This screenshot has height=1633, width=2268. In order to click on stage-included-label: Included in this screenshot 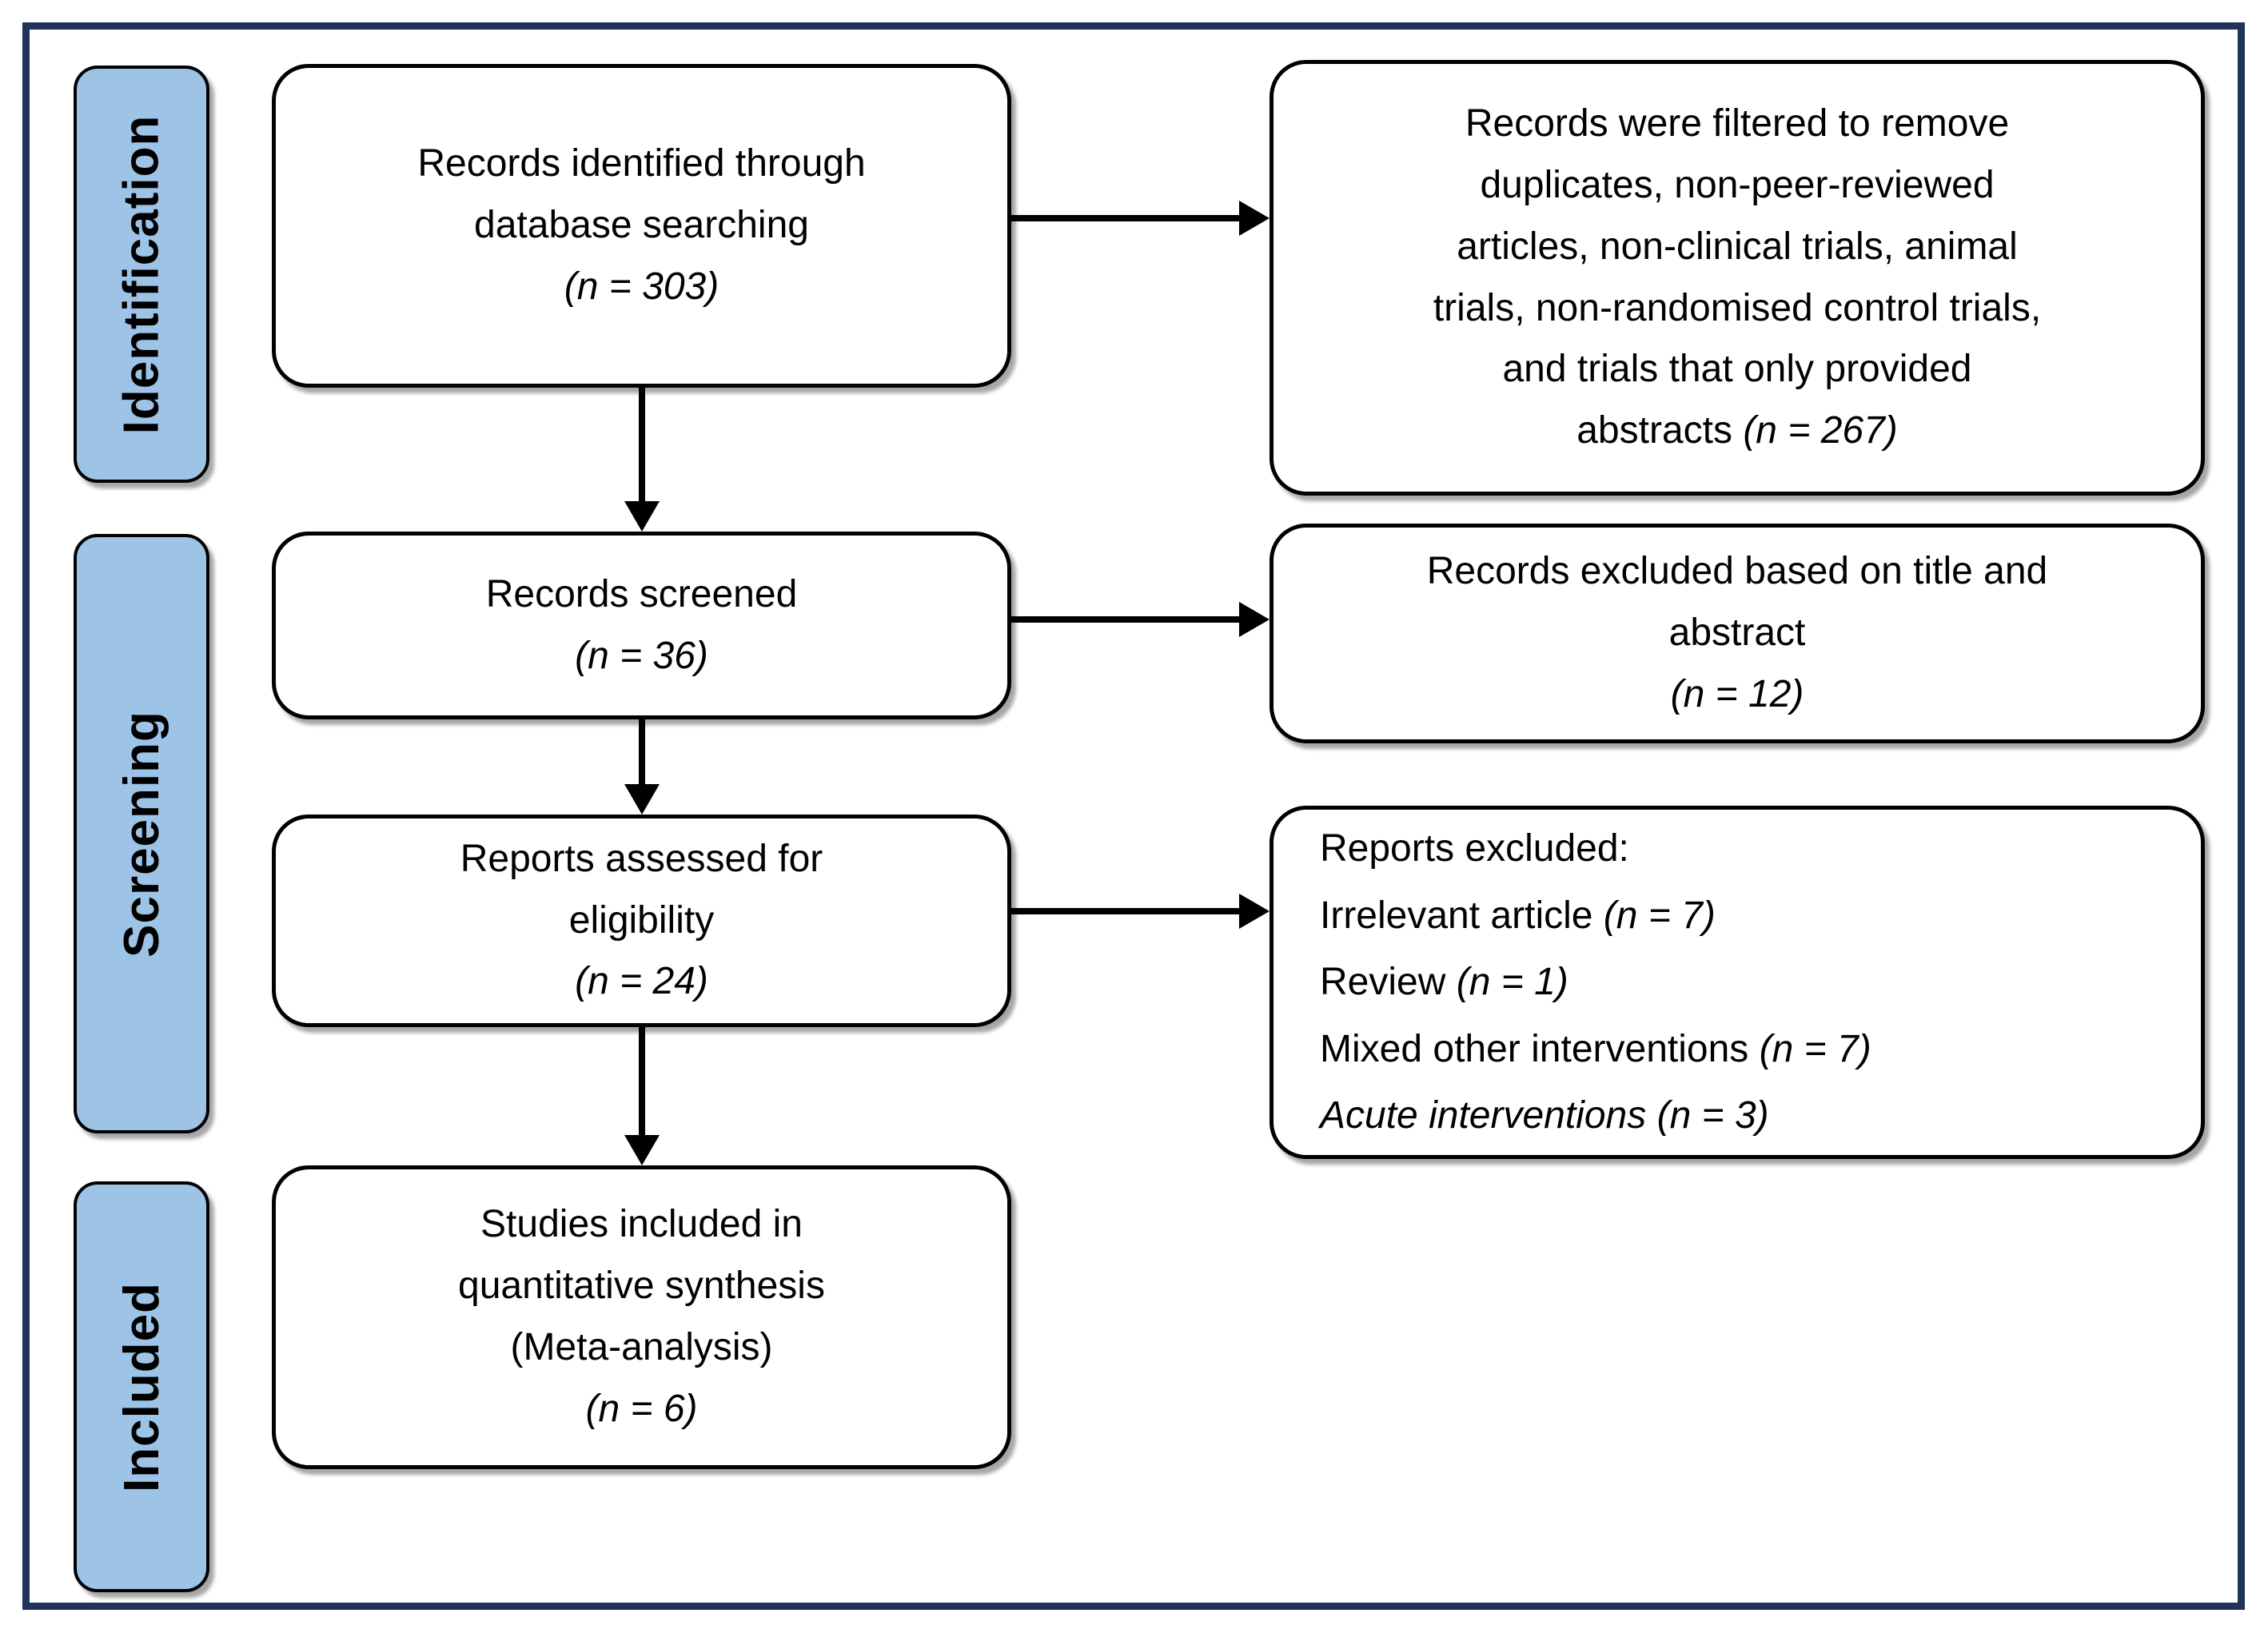, I will do `click(141, 1386)`.